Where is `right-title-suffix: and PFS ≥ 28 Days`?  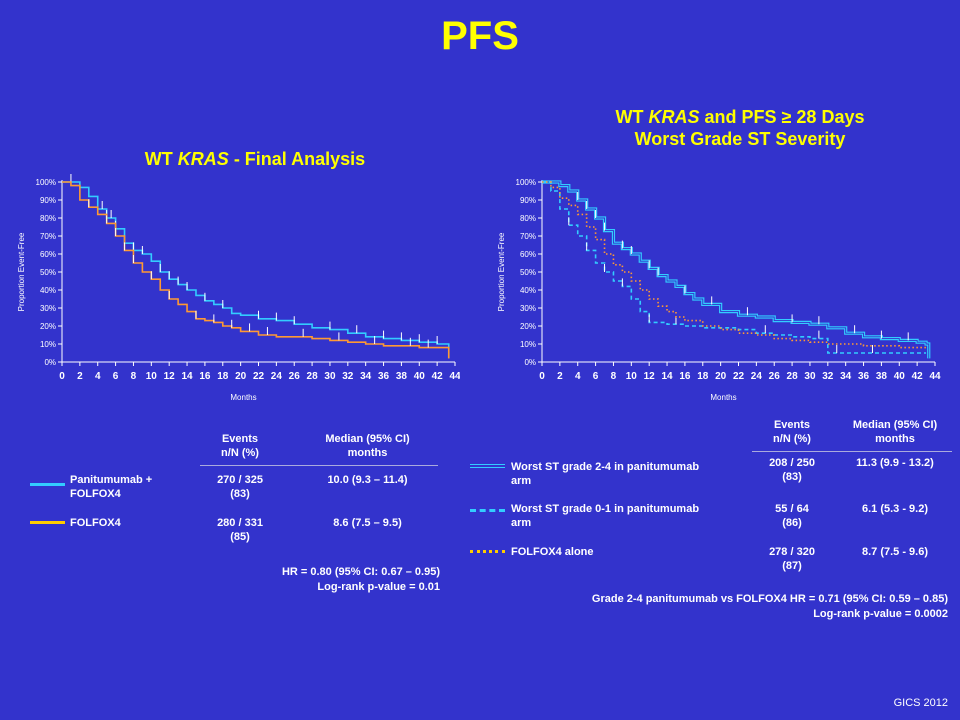
right-title-suffix: and PFS ≥ 28 Days is located at coordinates (782, 117).